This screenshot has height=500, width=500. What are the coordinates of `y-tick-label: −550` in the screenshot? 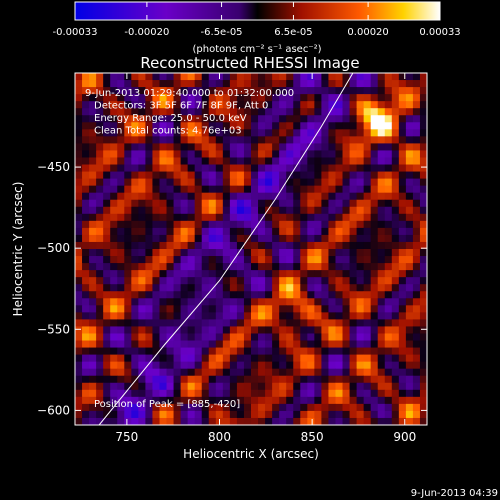 It's located at (53, 329).